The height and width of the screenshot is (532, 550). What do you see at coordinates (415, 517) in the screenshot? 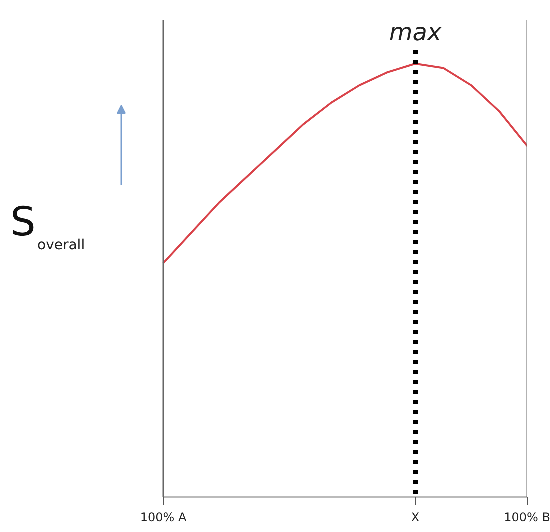
I see `x-tick-label: X` at bounding box center [415, 517].